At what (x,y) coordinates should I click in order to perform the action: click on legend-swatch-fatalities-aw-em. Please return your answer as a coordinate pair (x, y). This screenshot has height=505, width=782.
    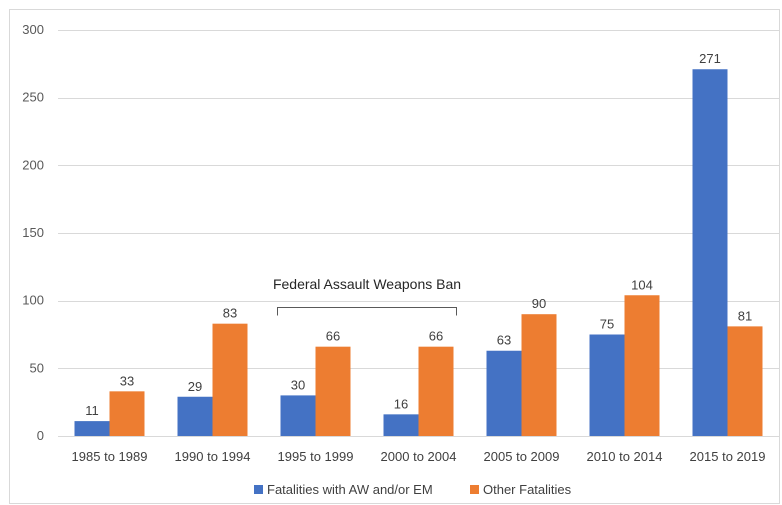
    Looking at the image, I should click on (258, 489).